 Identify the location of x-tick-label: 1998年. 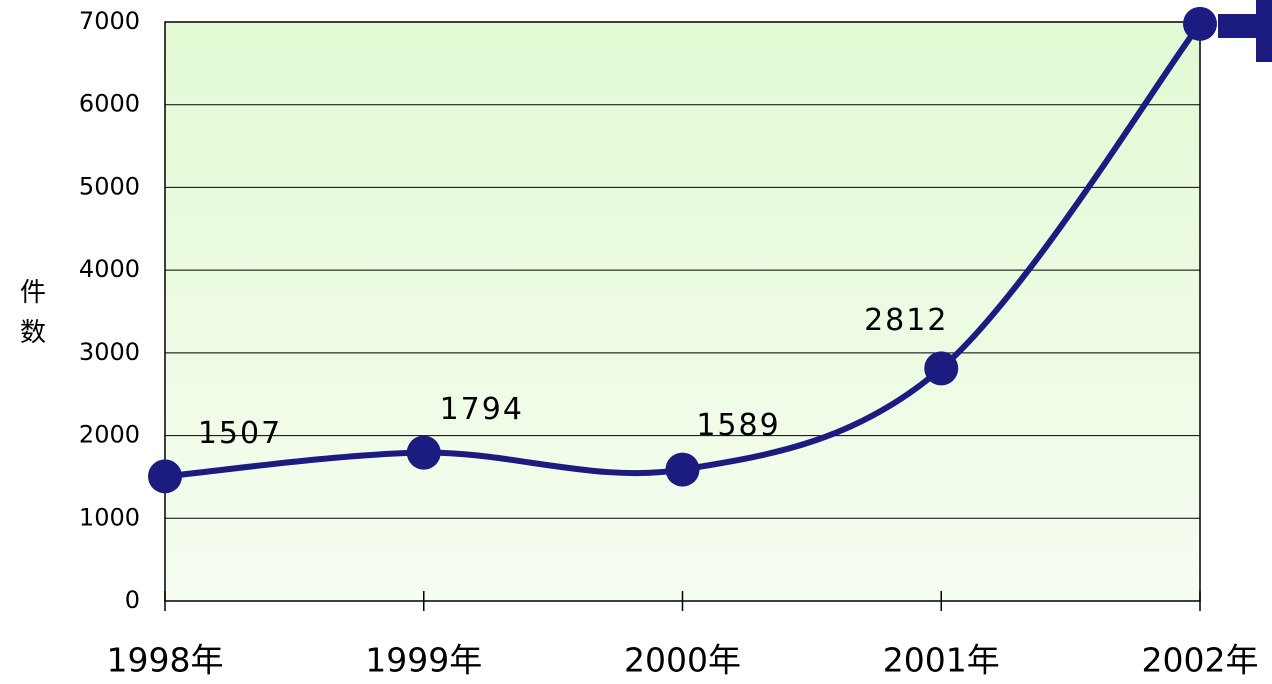
(165, 660).